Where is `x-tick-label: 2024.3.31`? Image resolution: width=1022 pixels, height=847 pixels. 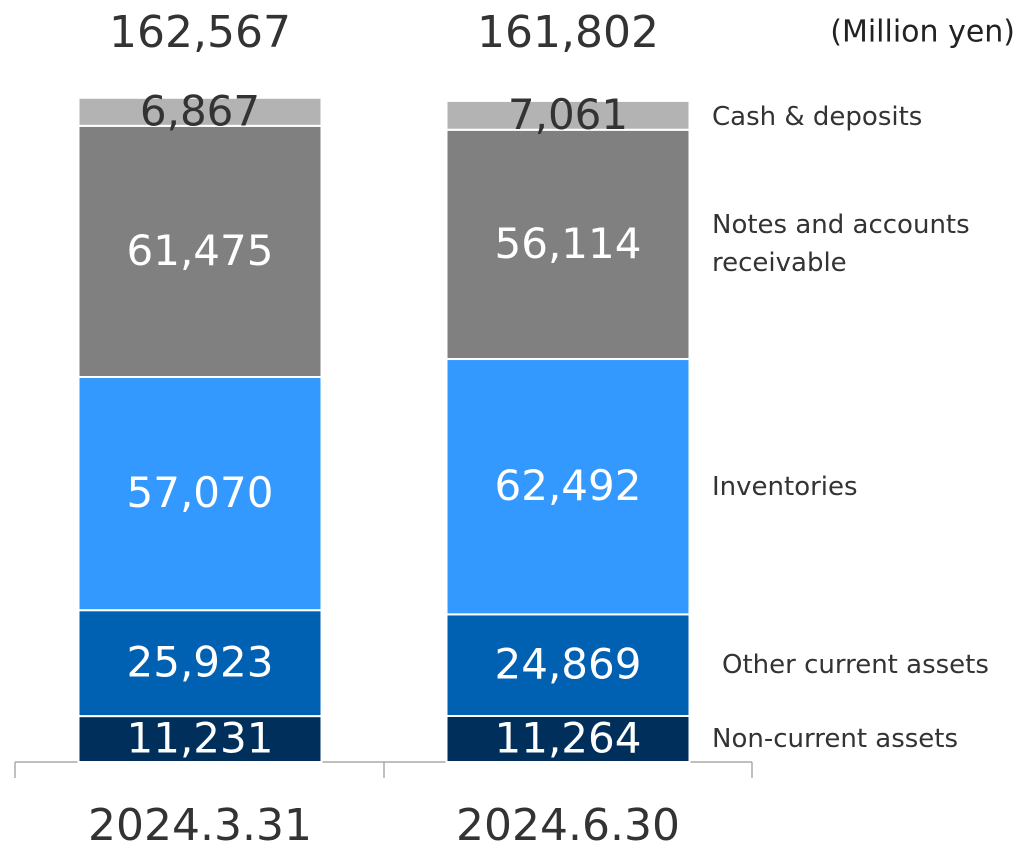
x-tick-label: 2024.3.31 is located at coordinates (200, 823).